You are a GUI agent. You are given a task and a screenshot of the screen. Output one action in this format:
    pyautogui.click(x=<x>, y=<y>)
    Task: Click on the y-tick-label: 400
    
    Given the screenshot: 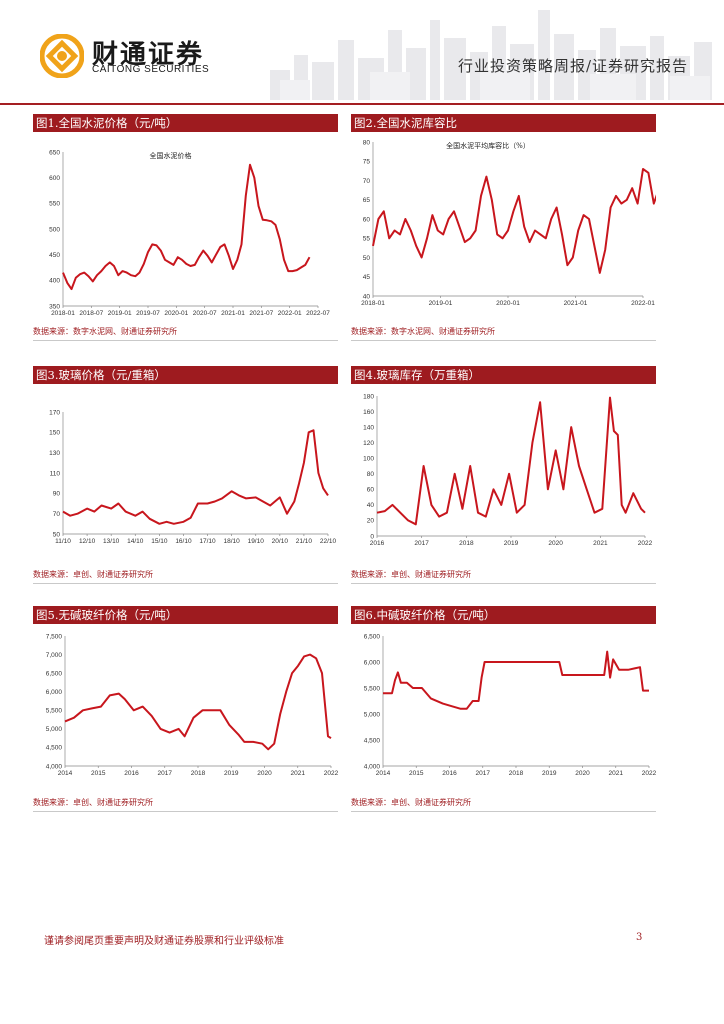 What is the action you would take?
    pyautogui.click(x=54, y=281)
    